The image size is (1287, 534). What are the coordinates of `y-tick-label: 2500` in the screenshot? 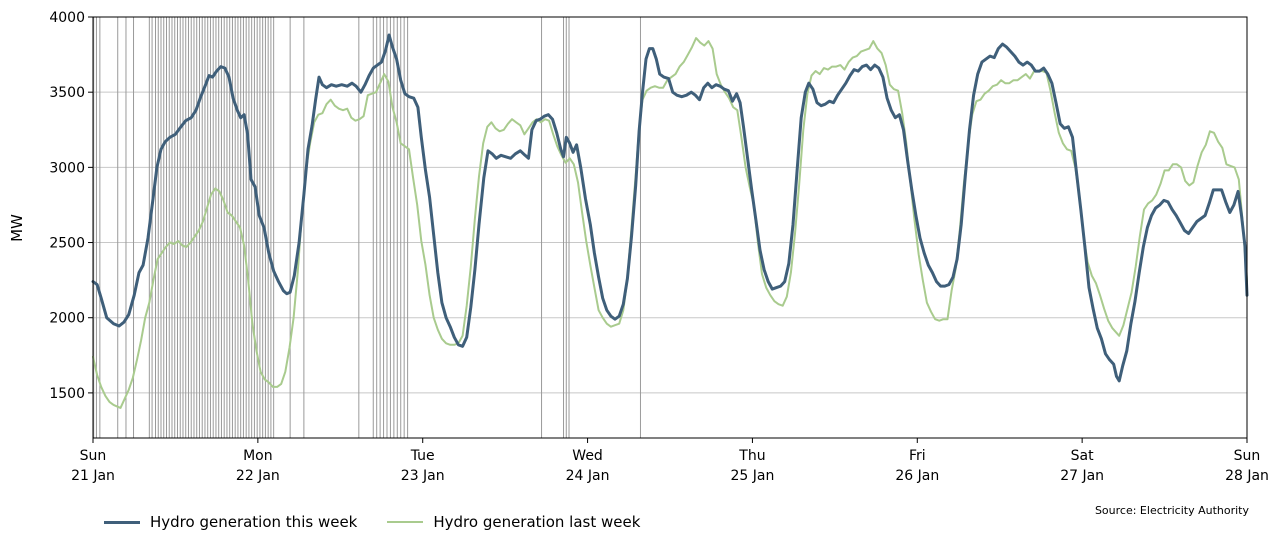 It's located at (67, 244).